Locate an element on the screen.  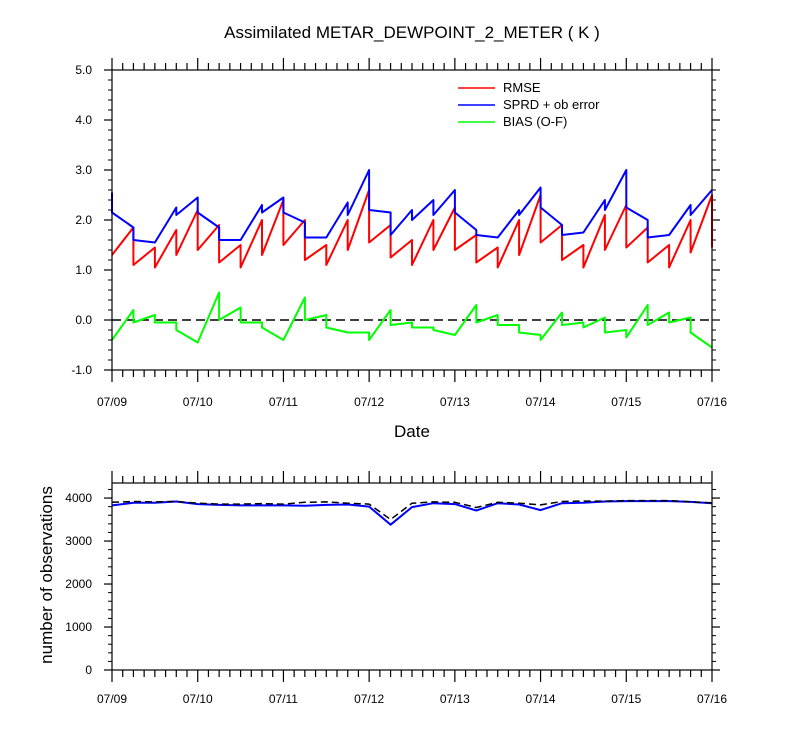
series-line-bias-o-f is located at coordinates (412, 320).